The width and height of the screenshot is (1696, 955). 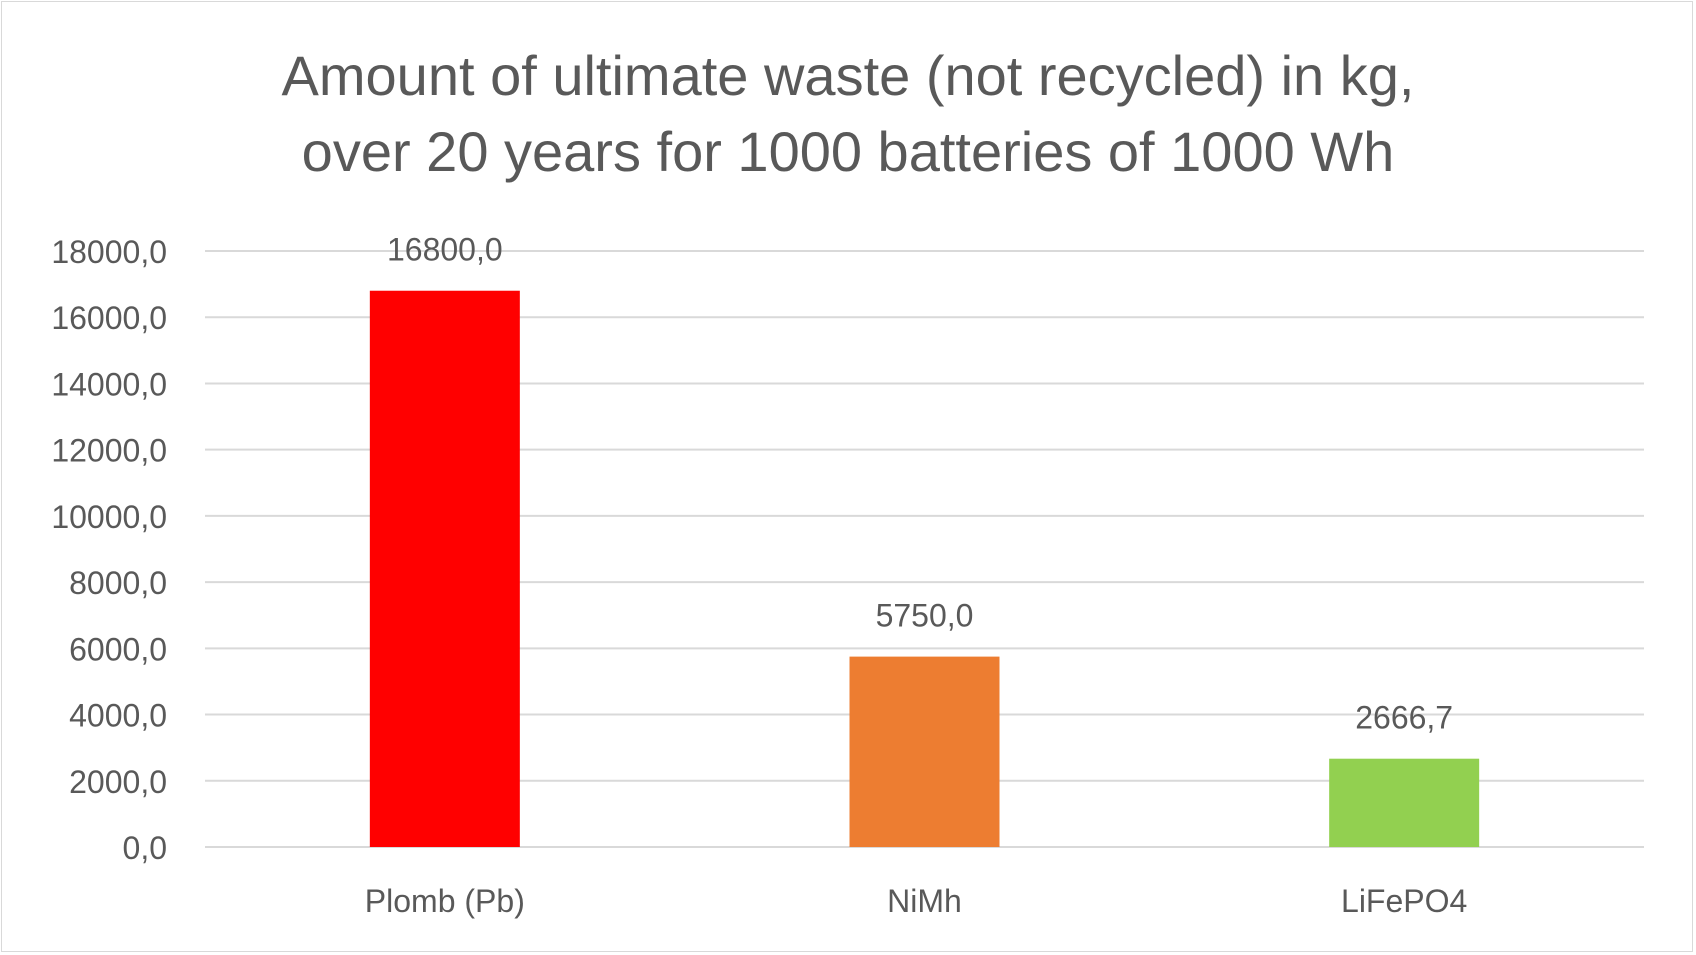 What do you see at coordinates (109, 384) in the screenshot?
I see `y-tick-label: 14000,0` at bounding box center [109, 384].